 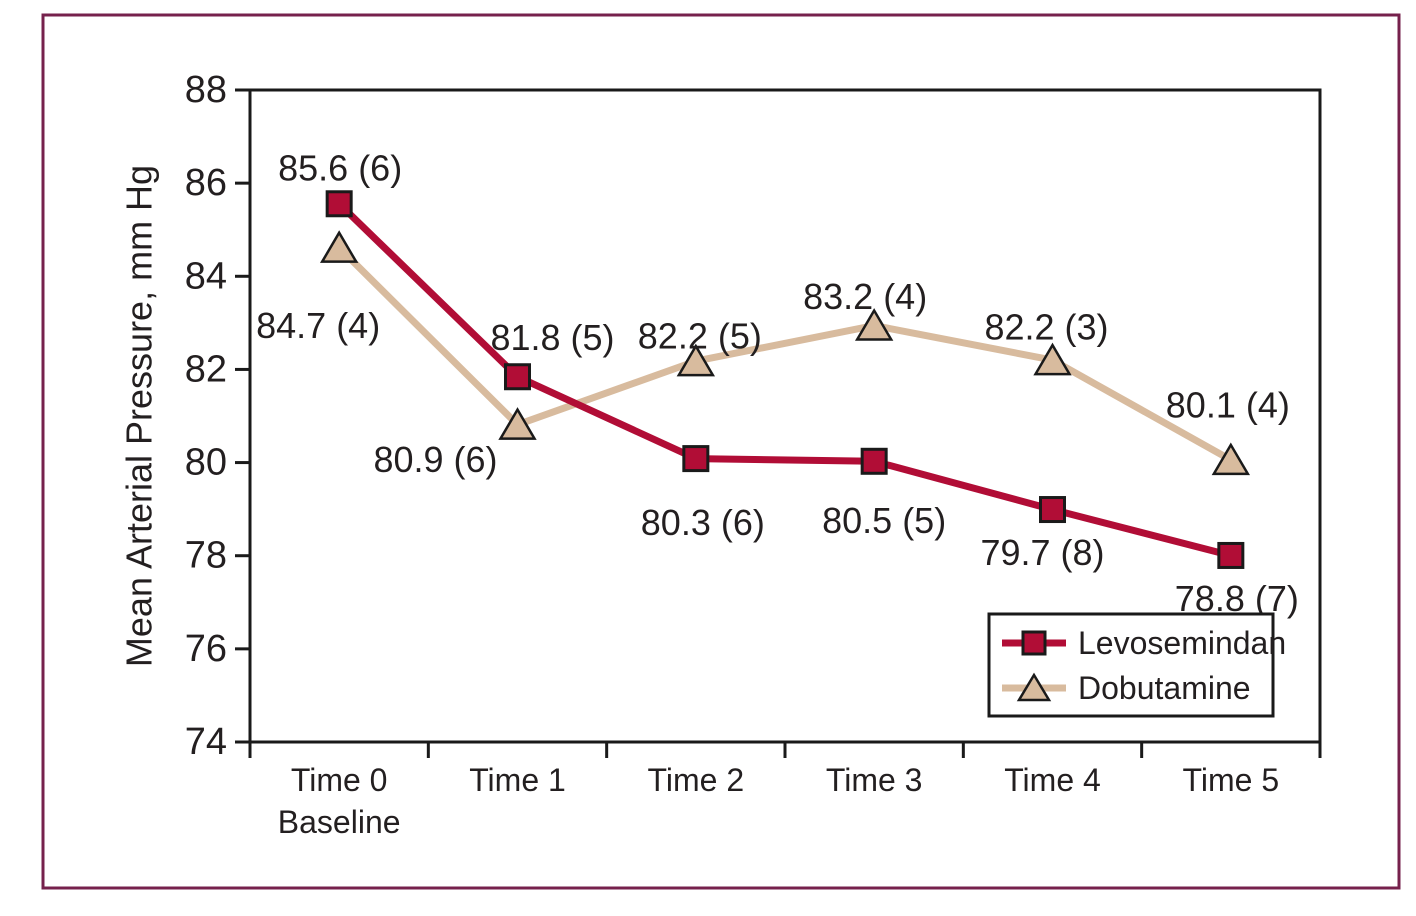 I want to click on point-label: 85.6 (6), so click(x=340, y=167).